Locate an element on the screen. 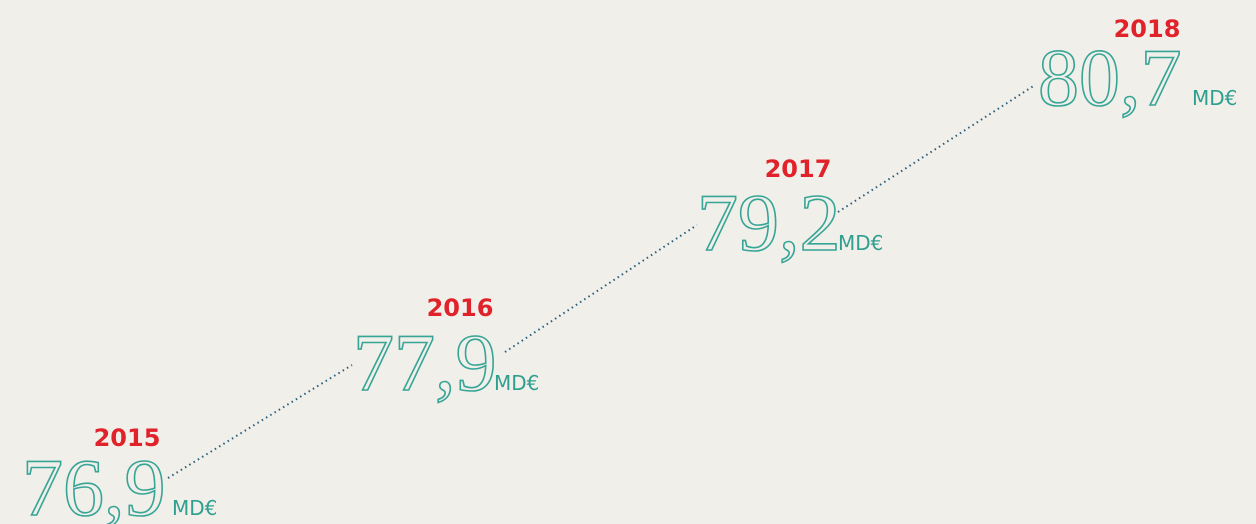 This screenshot has height=524, width=1256. year-label: 2016 is located at coordinates (460, 308).